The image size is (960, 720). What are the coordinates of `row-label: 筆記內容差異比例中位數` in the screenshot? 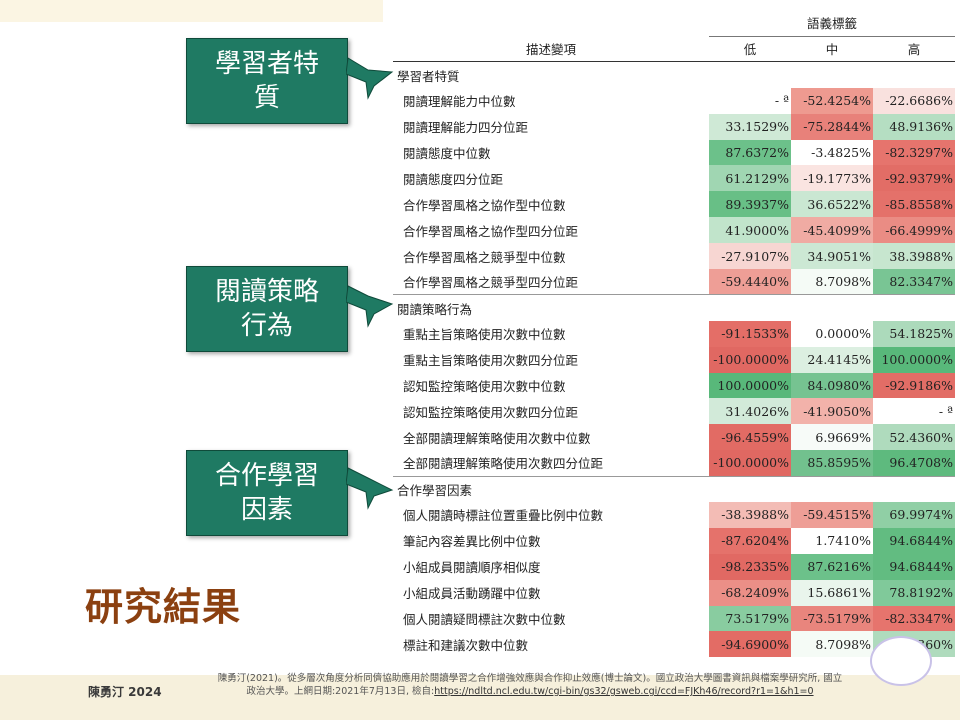 It's located at (472, 542).